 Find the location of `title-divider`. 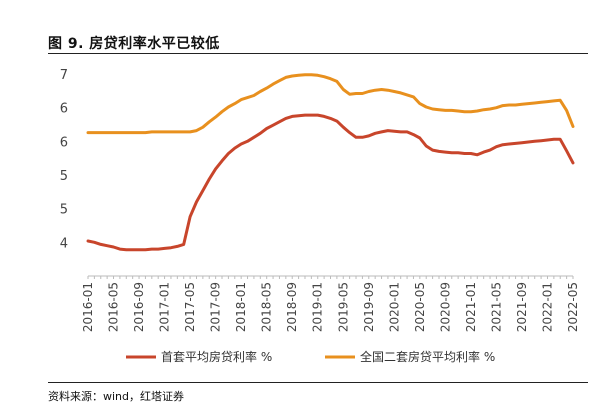

title-divider is located at coordinates (318, 53).